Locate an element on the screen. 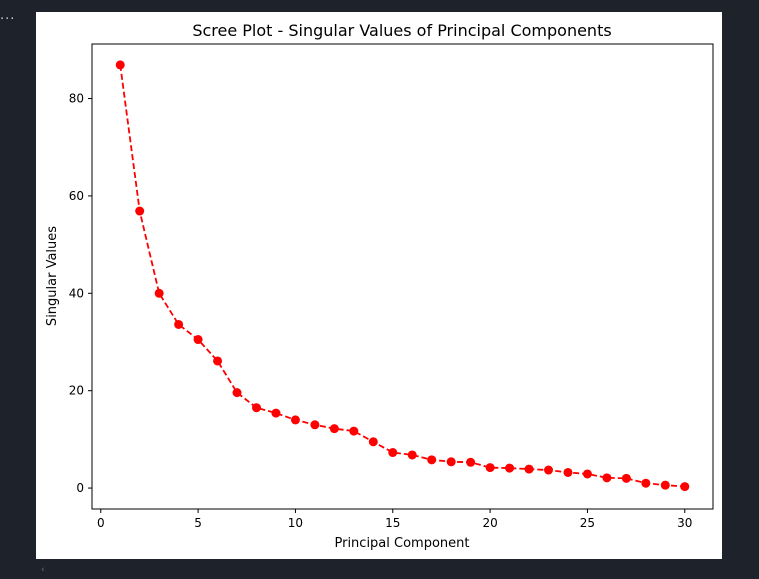 The width and height of the screenshot is (759, 579). scroll-left-icon: ‹ is located at coordinates (43, 570).